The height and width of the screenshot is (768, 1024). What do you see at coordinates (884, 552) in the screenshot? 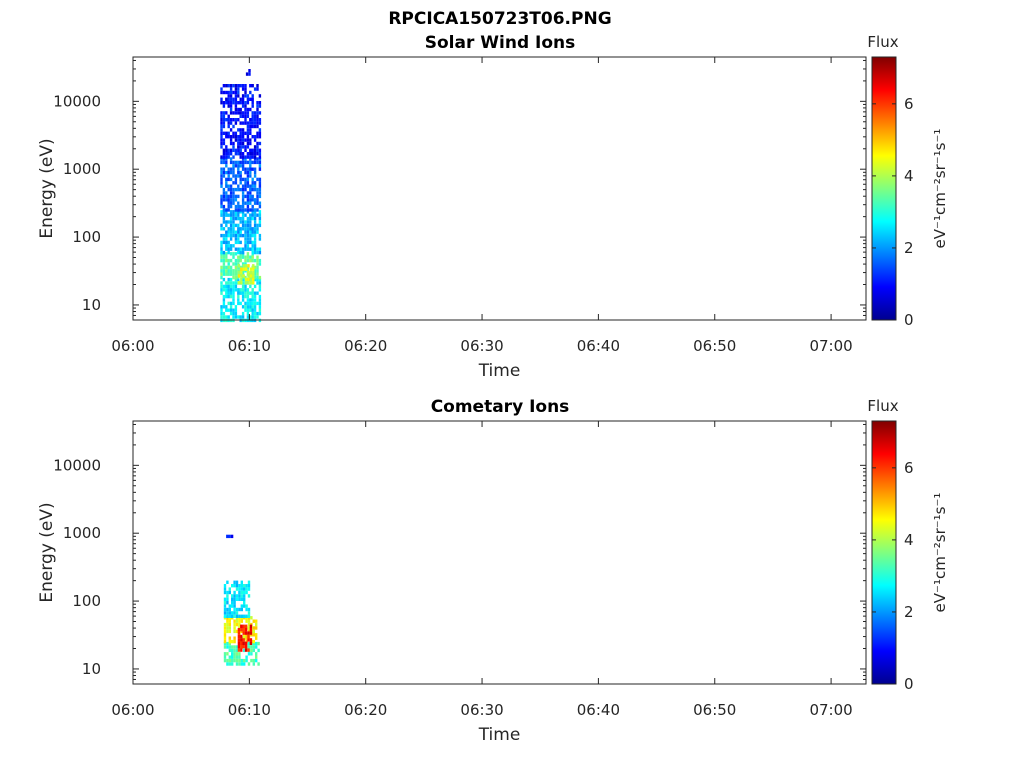
I see `colorbar-gradient` at bounding box center [884, 552].